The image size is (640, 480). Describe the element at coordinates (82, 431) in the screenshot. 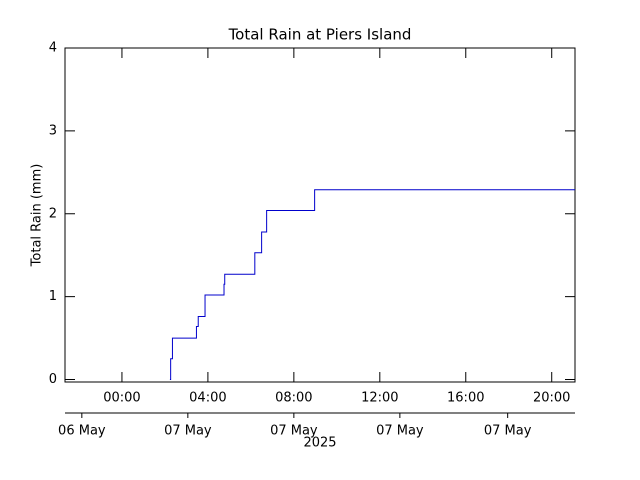

I see `date-tick-label: 06 May` at that location.